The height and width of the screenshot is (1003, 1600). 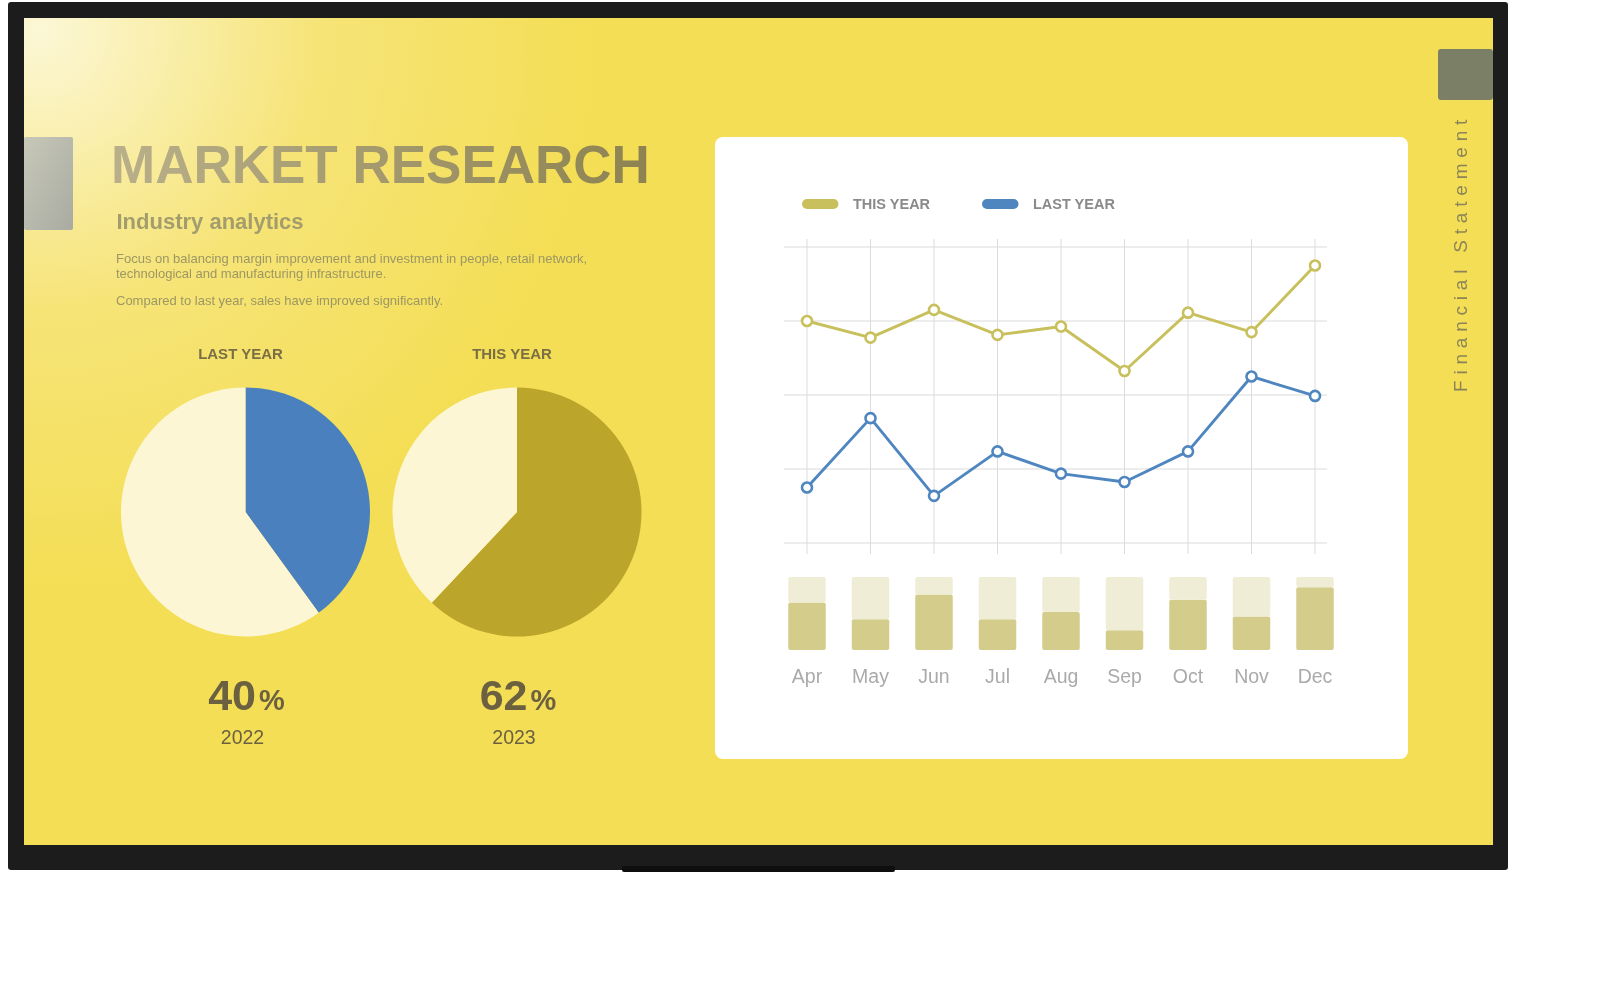 What do you see at coordinates (807, 676) in the screenshot?
I see `x-tick-label: Apr` at bounding box center [807, 676].